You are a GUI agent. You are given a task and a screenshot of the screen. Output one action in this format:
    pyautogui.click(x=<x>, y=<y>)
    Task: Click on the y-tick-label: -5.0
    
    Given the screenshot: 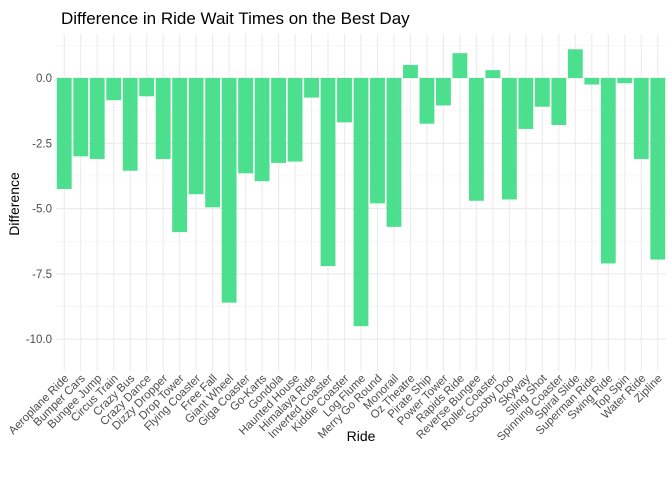 What is the action you would take?
    pyautogui.click(x=42, y=210)
    